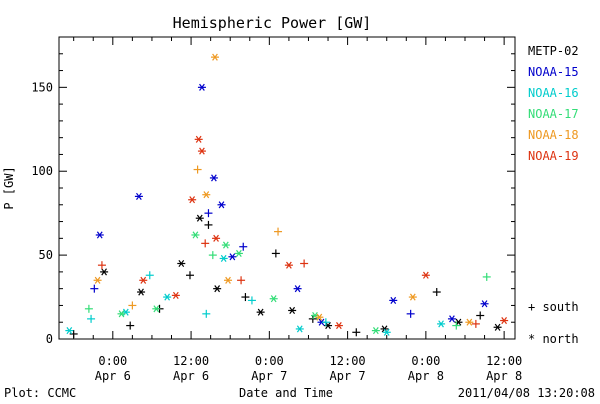  Describe the element at coordinates (553, 51) in the screenshot. I see `legend-entry: METP-02` at that location.